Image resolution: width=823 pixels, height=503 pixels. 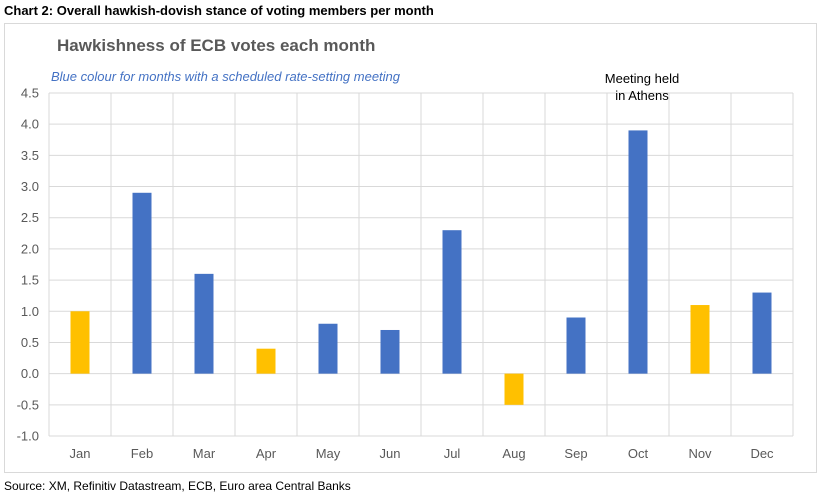 I want to click on x-tick-label: Jun, so click(x=390, y=453).